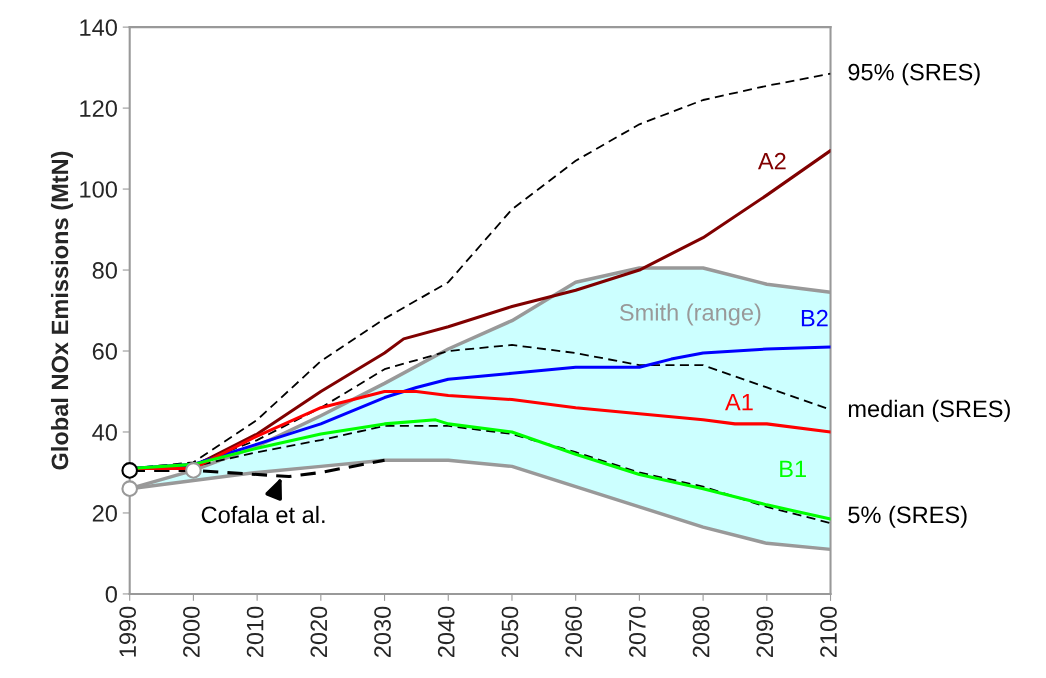 This screenshot has height=678, width=1046. What do you see at coordinates (111, 594) in the screenshot?
I see `y-tick-label: 0` at bounding box center [111, 594].